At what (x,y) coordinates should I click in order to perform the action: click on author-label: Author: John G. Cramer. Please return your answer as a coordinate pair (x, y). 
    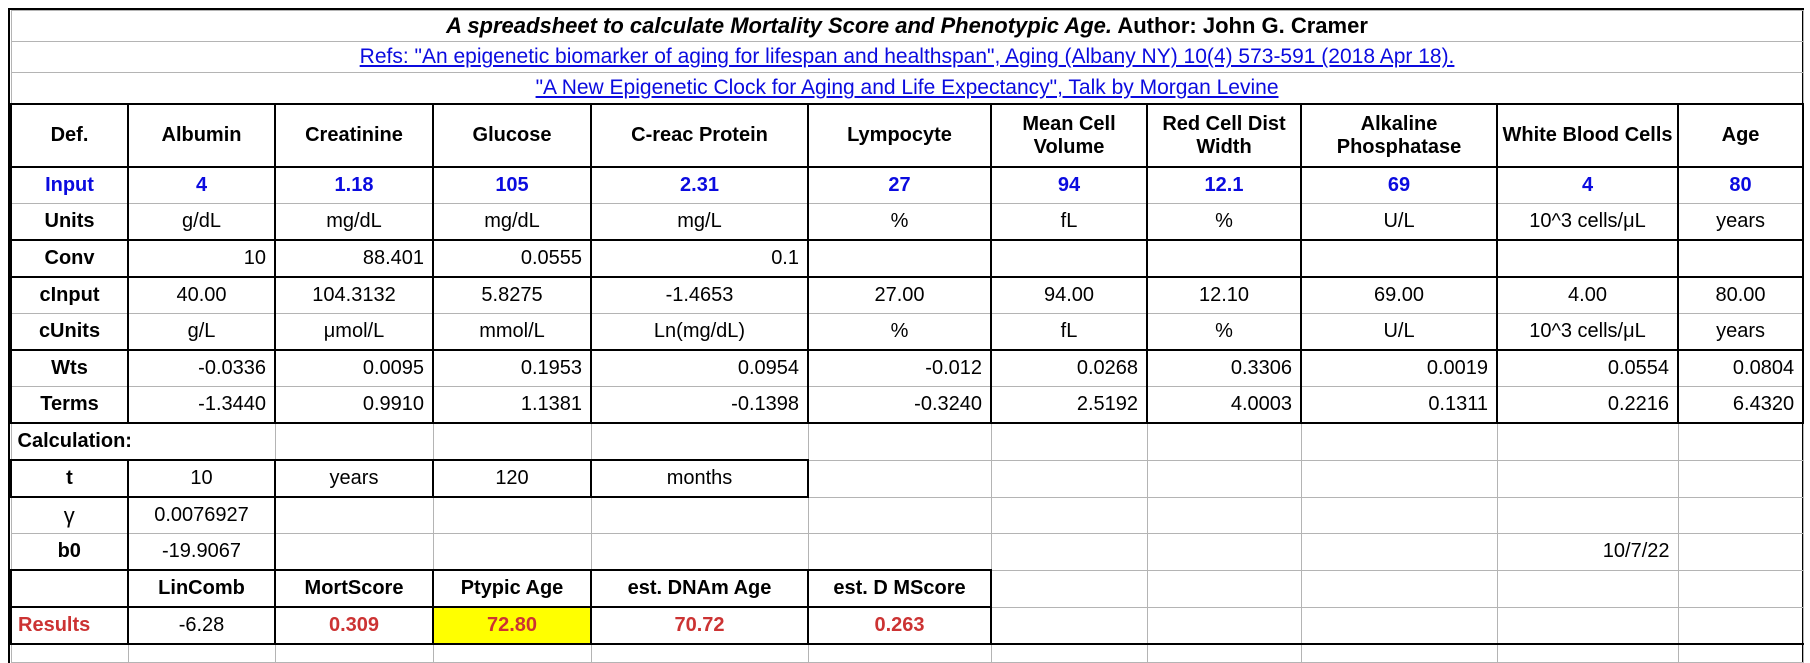
    Looking at the image, I should click on (1240, 25).